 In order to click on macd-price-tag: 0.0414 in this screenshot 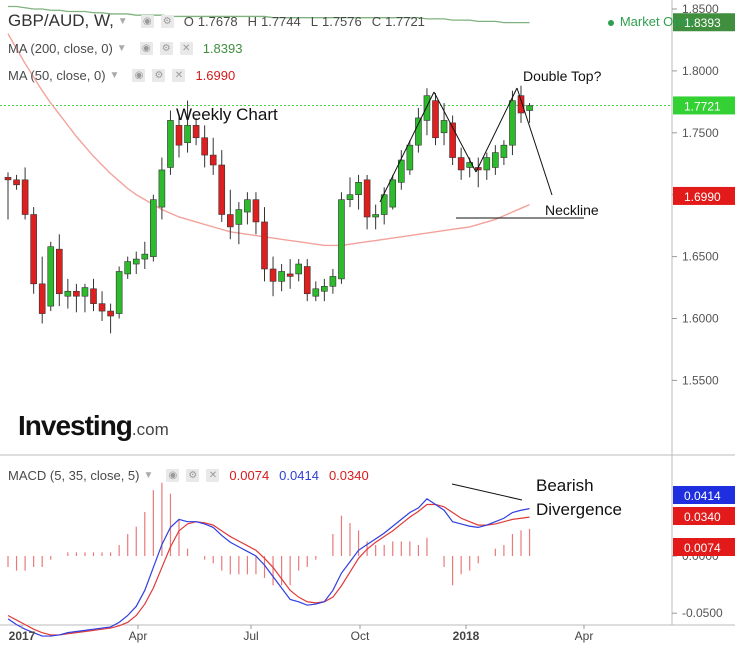, I will do `click(702, 496)`.